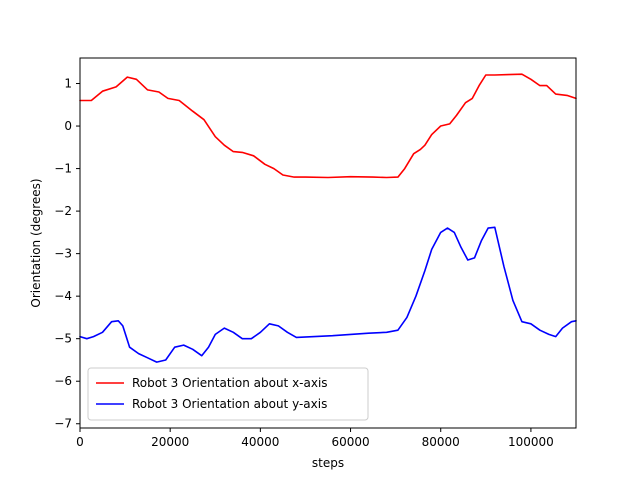  I want to click on x-axis-label: steps, so click(328, 463).